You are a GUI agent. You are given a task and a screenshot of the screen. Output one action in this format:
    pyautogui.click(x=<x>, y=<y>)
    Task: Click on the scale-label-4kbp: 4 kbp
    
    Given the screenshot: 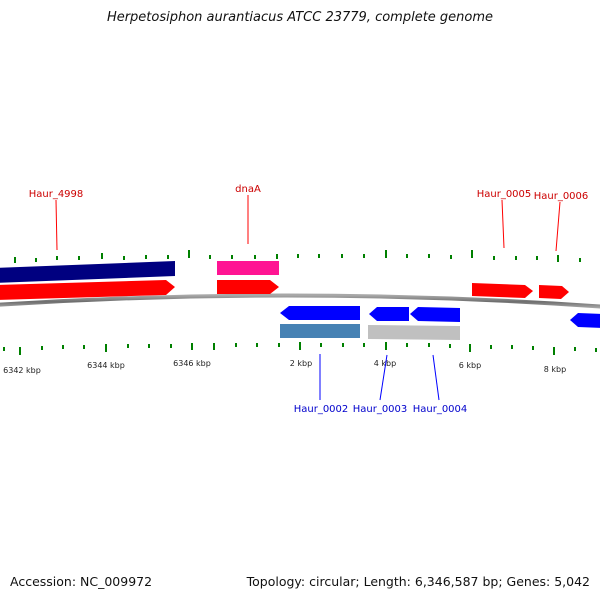 What is the action you would take?
    pyautogui.click(x=385, y=363)
    